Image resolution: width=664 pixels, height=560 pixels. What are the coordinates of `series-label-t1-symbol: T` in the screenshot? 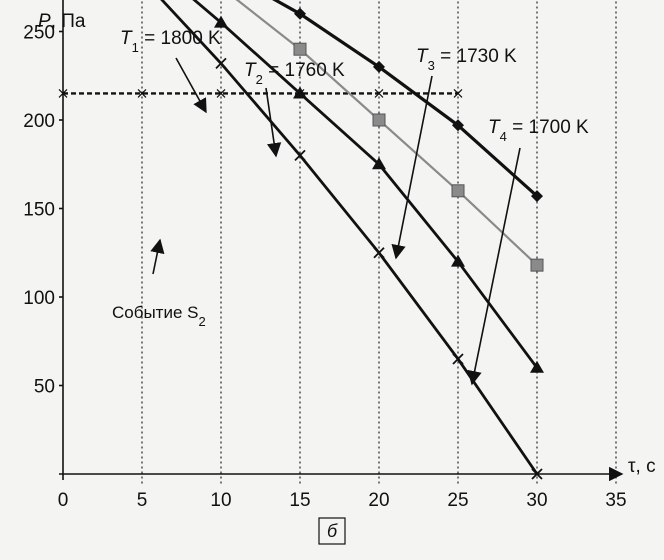 It's located at (126, 38).